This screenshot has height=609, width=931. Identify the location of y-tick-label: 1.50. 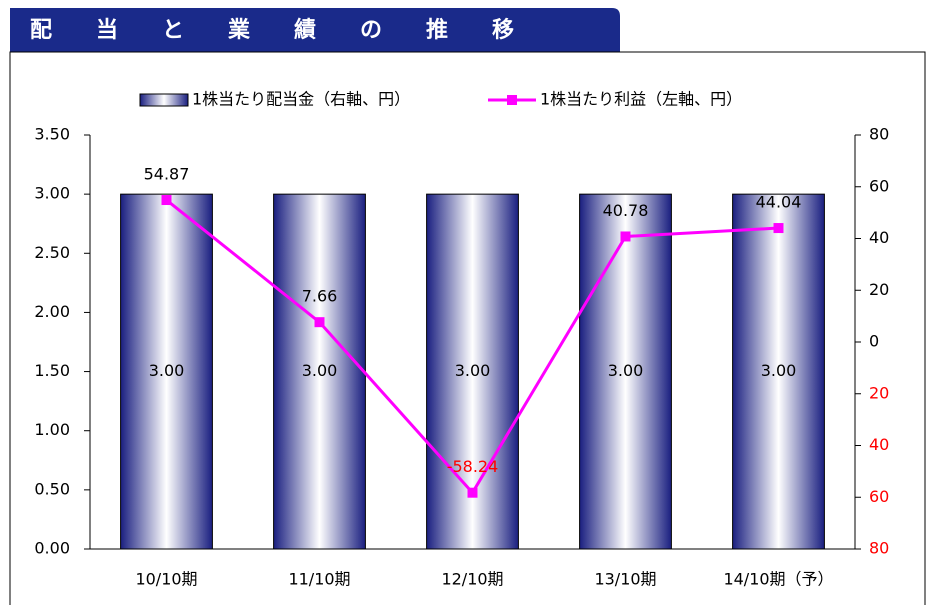
(52, 370).